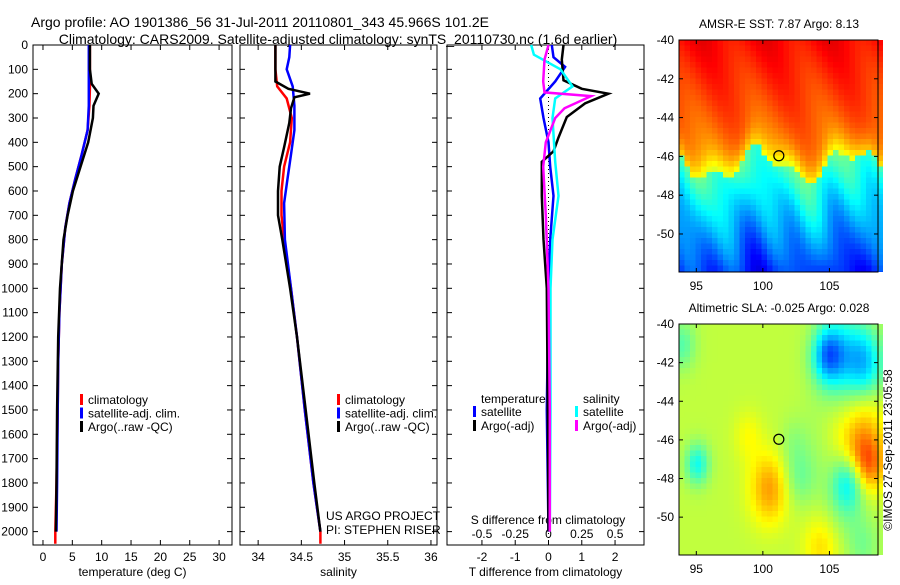 Image resolution: width=900 pixels, height=585 pixels. What do you see at coordinates (779, 439) in the screenshot?
I see `argo-float-location-marker` at bounding box center [779, 439].